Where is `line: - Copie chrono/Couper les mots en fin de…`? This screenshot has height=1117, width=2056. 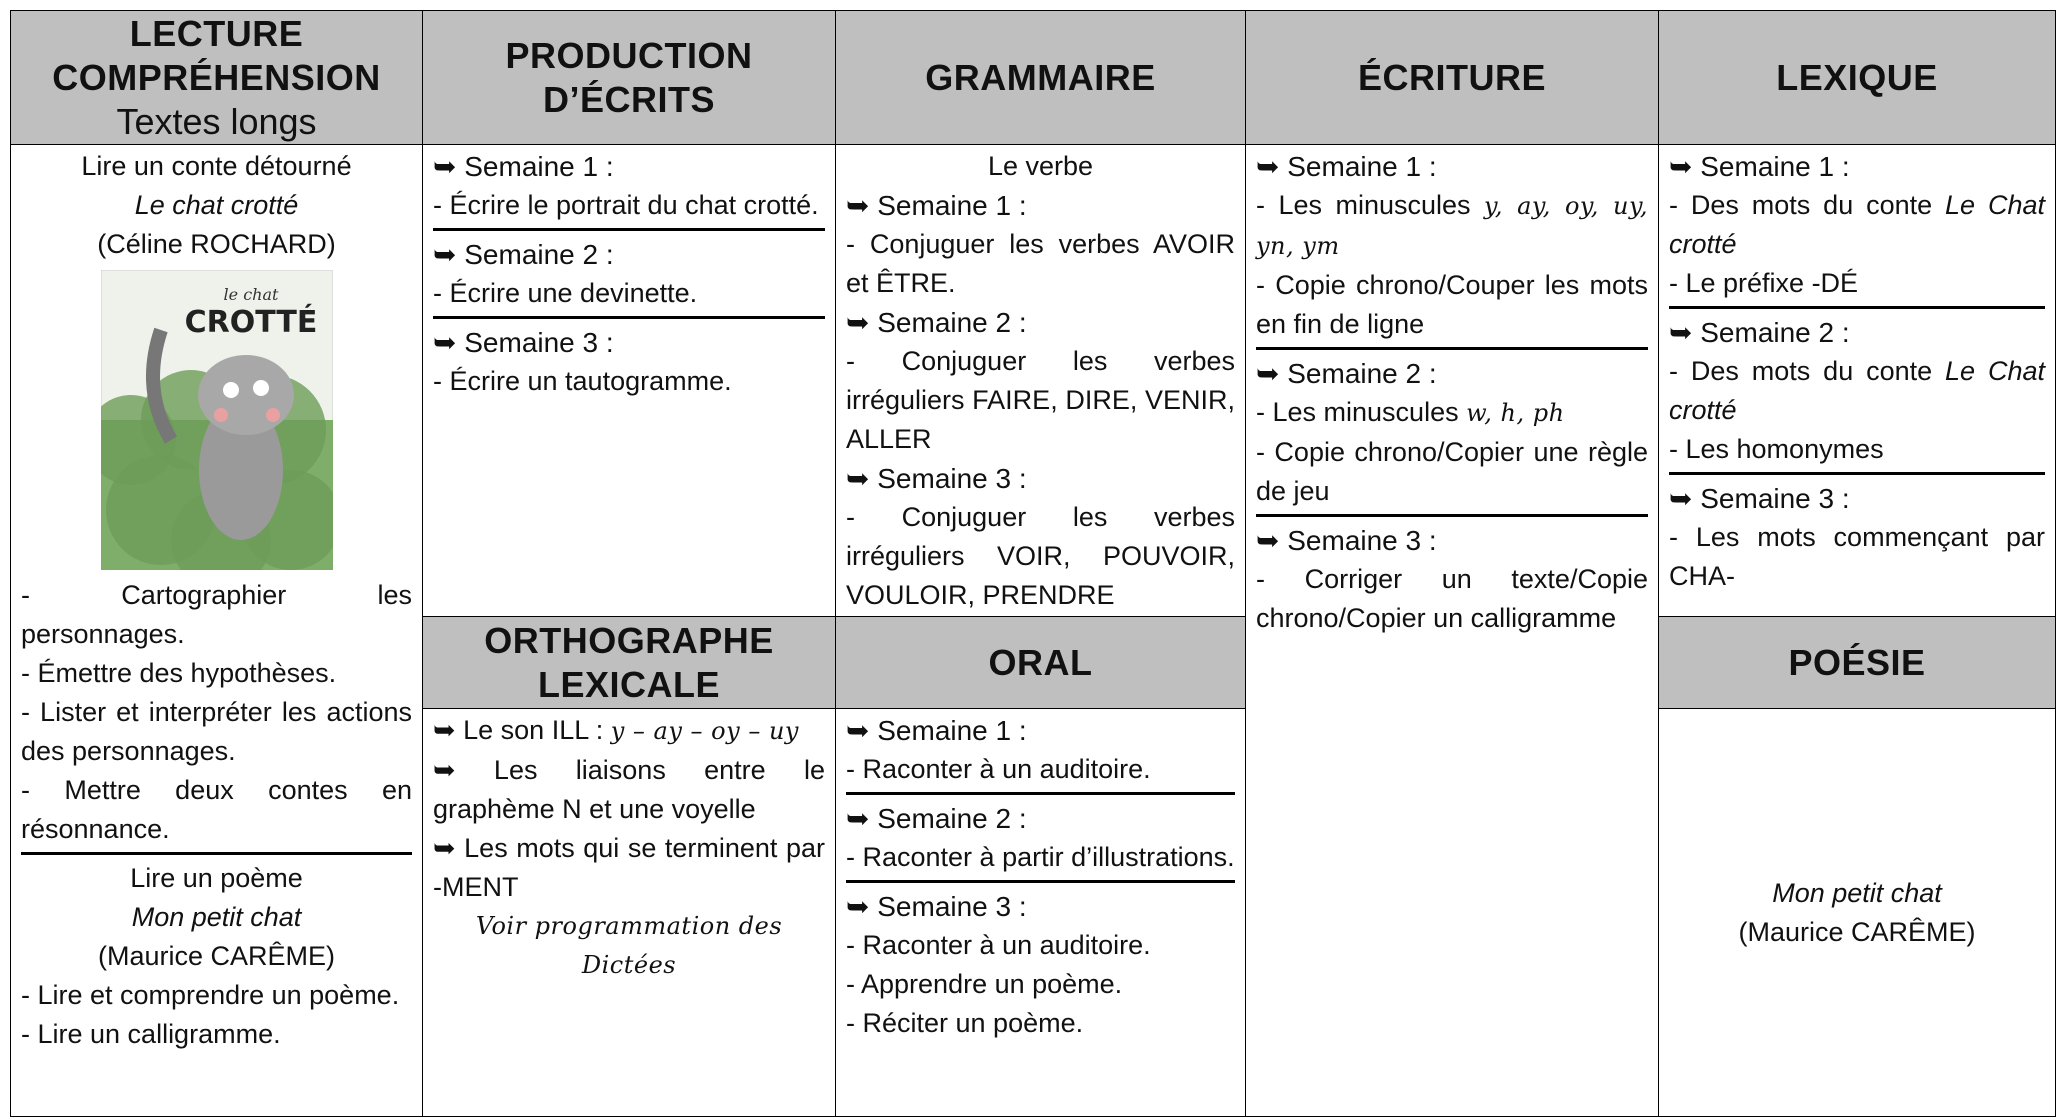 line: - Copie chrono/Couper les mots en fin de… is located at coordinates (1452, 304).